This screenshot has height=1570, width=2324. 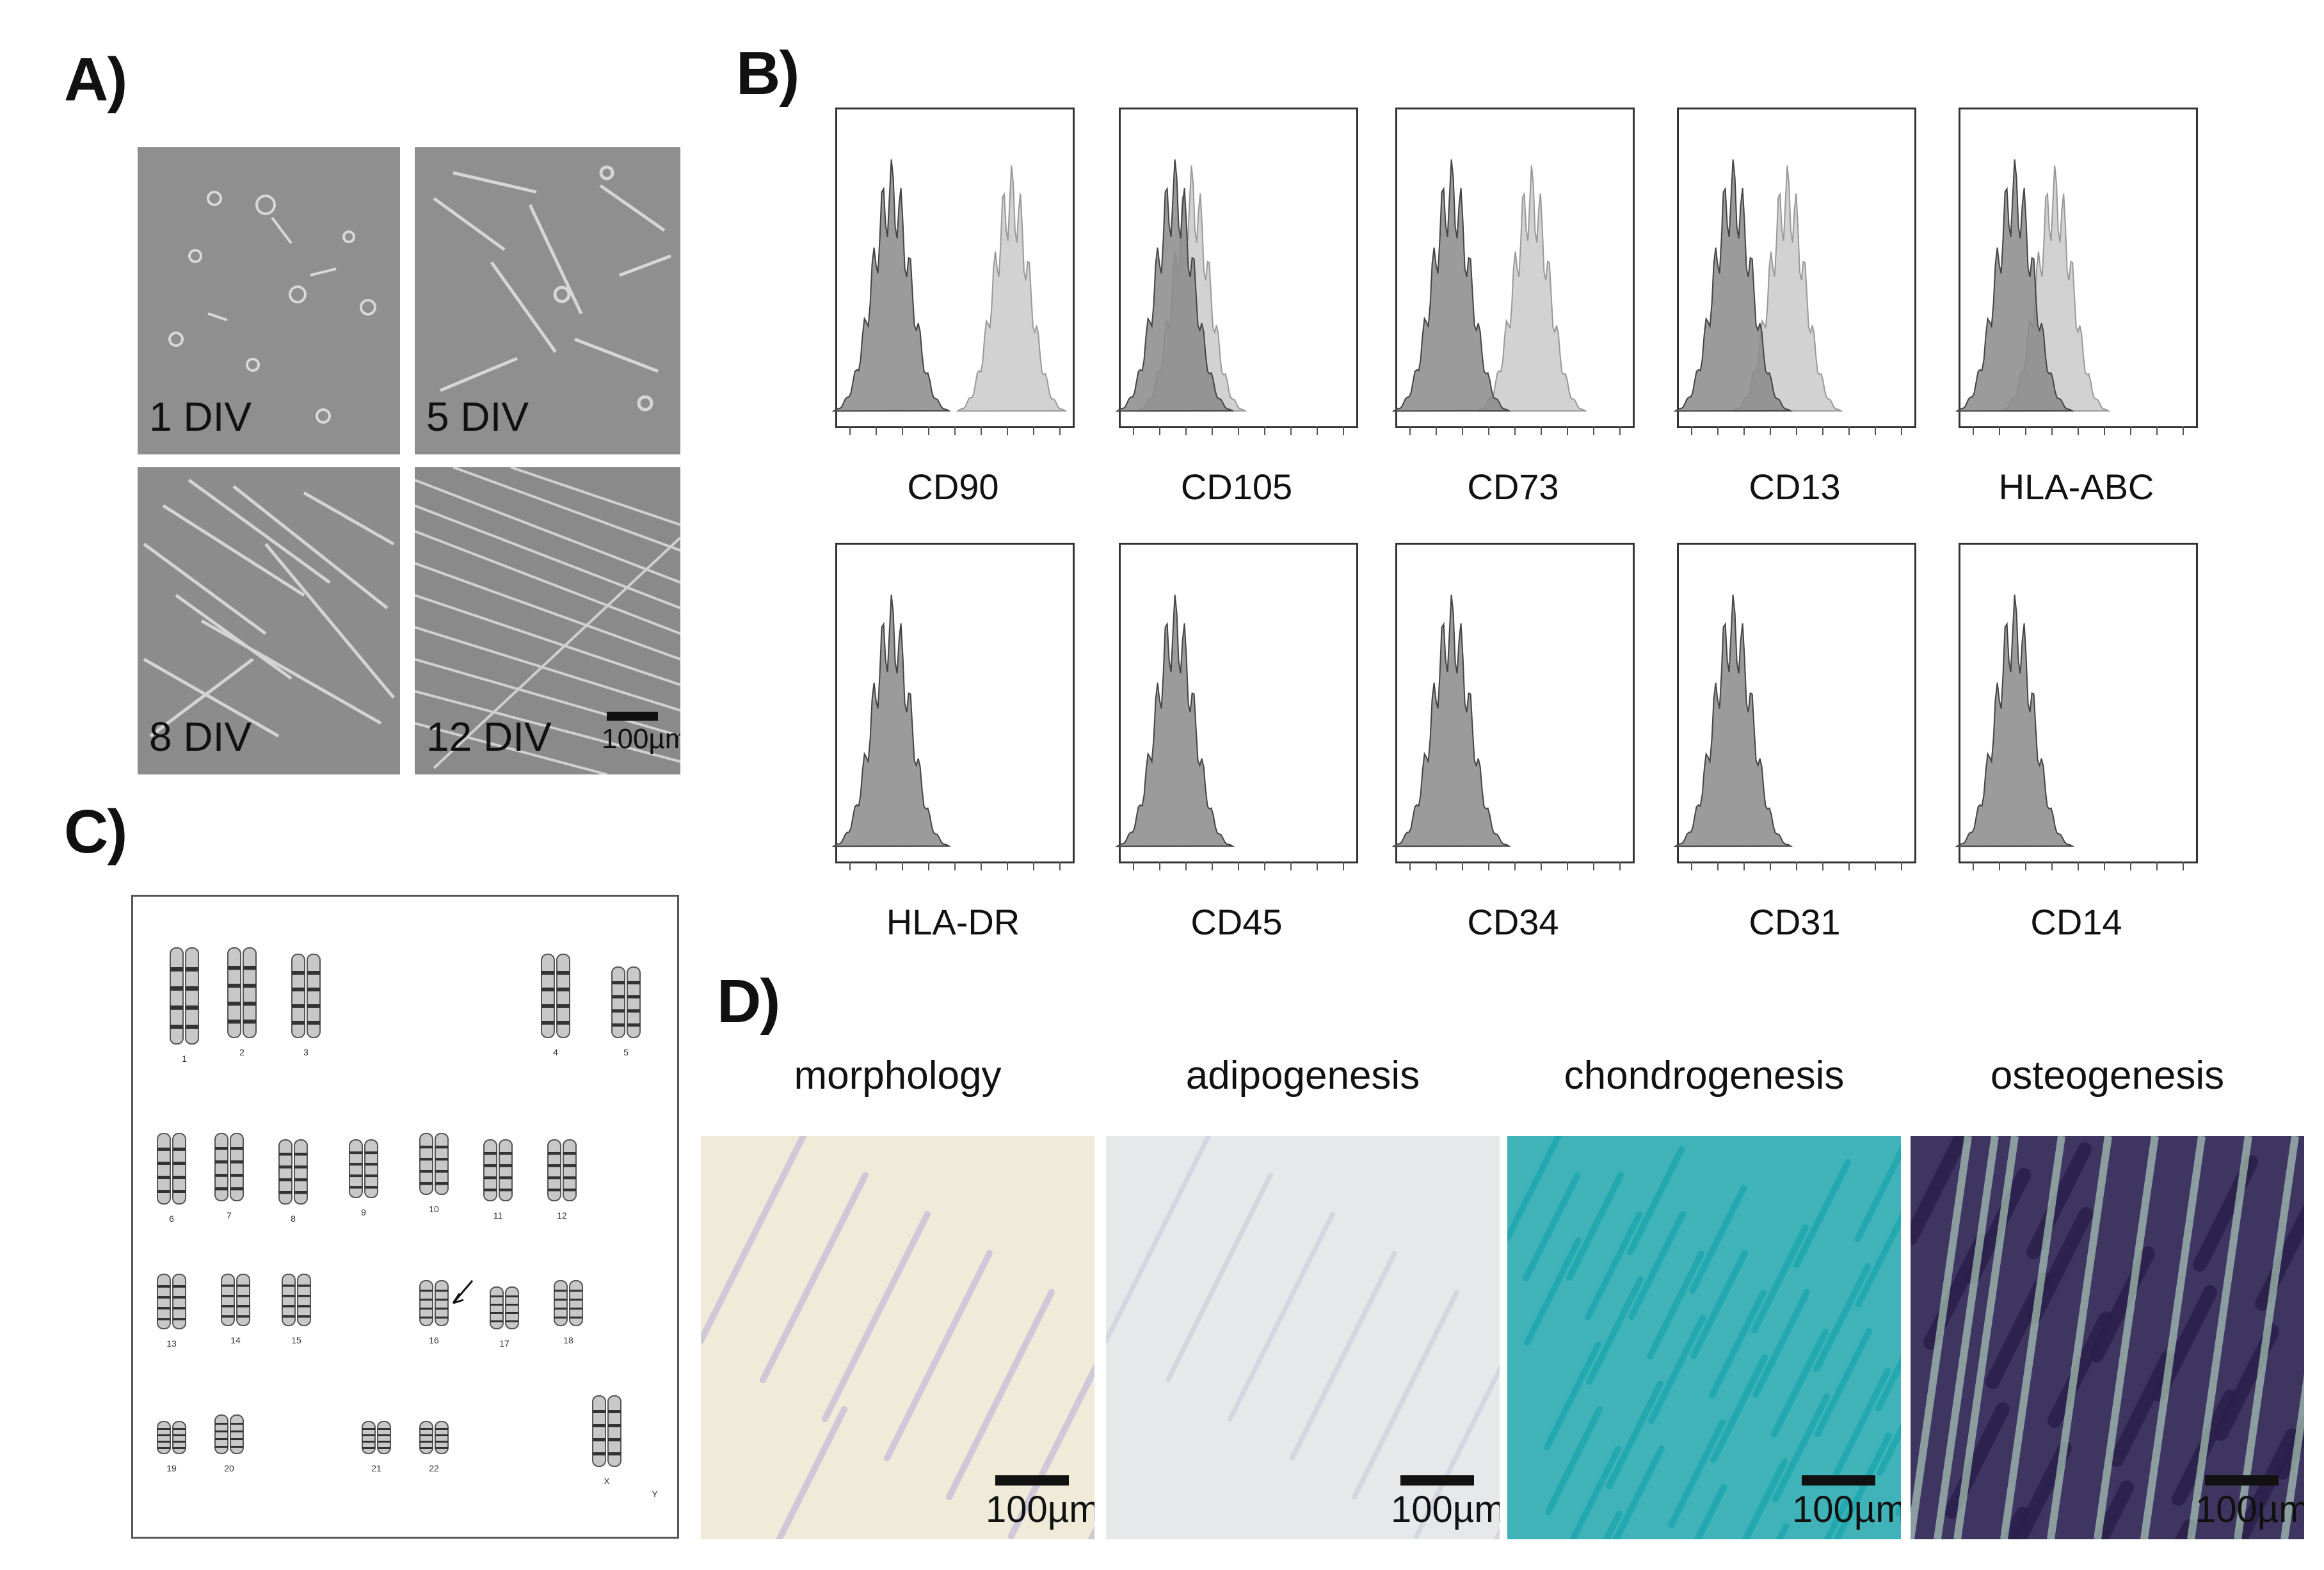 What do you see at coordinates (95, 79) in the screenshot?
I see `panel-letter-a: A)` at bounding box center [95, 79].